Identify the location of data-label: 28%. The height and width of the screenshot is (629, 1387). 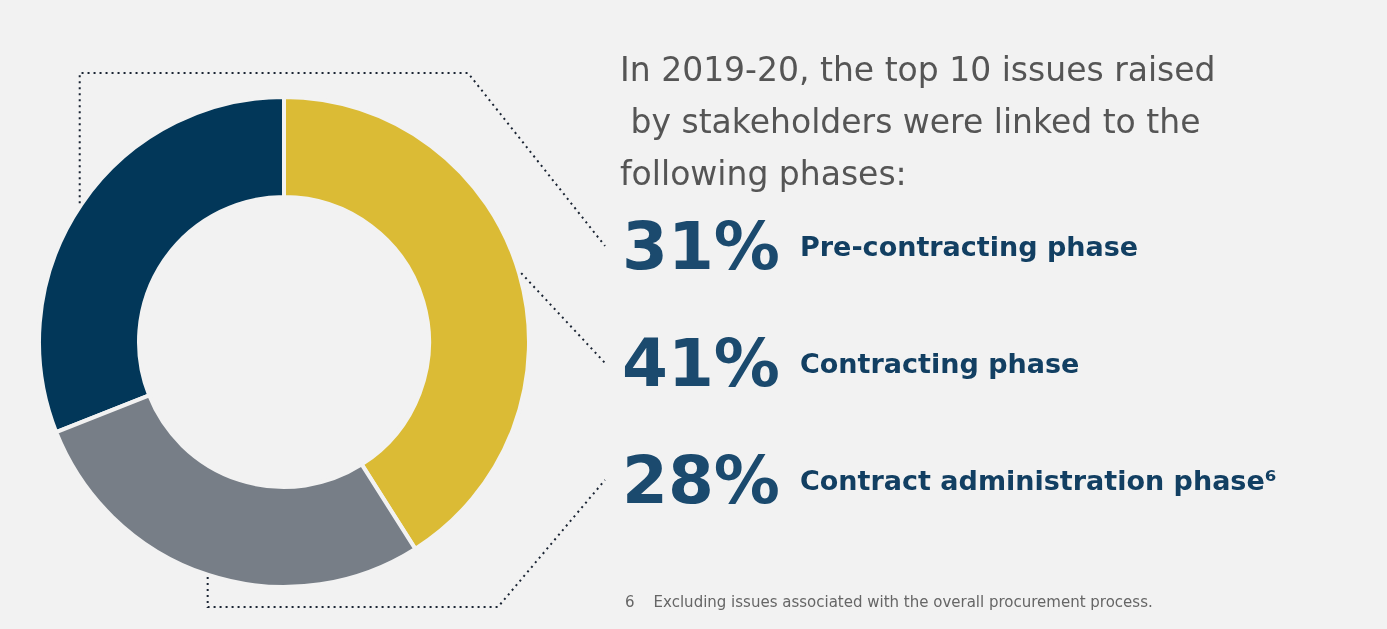
(701, 480).